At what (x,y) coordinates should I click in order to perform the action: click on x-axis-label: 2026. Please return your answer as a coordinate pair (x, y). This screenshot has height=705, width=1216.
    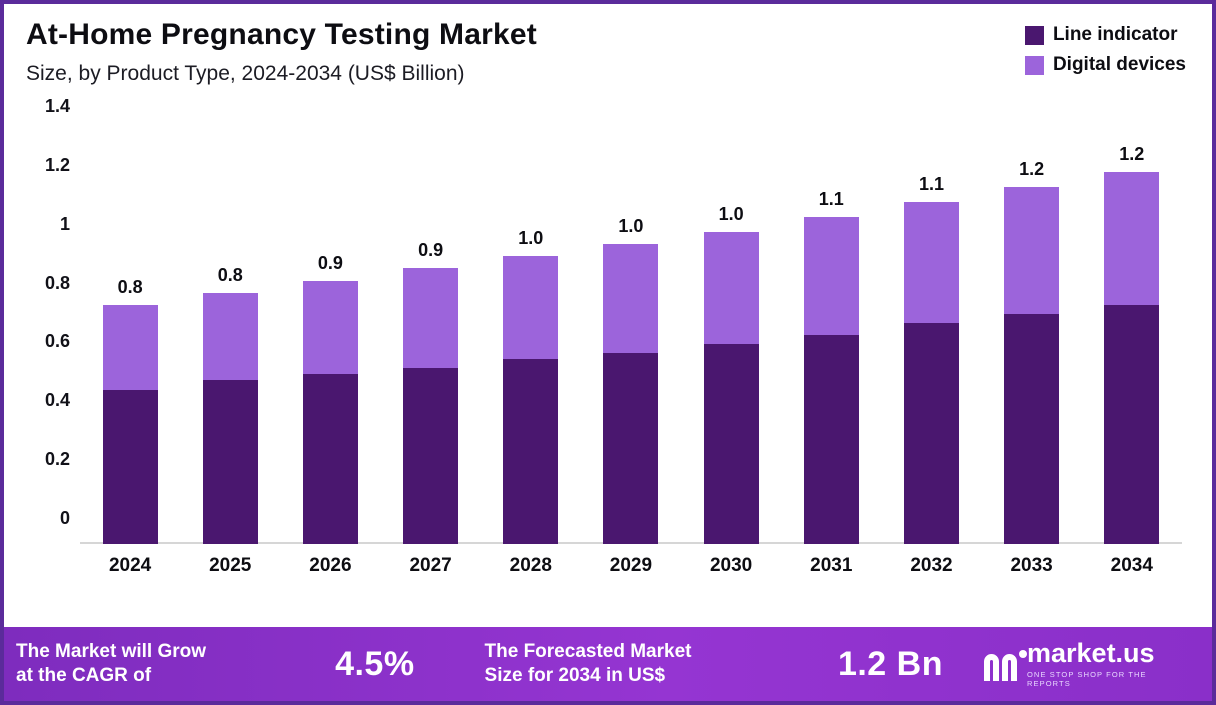
    Looking at the image, I should click on (330, 565).